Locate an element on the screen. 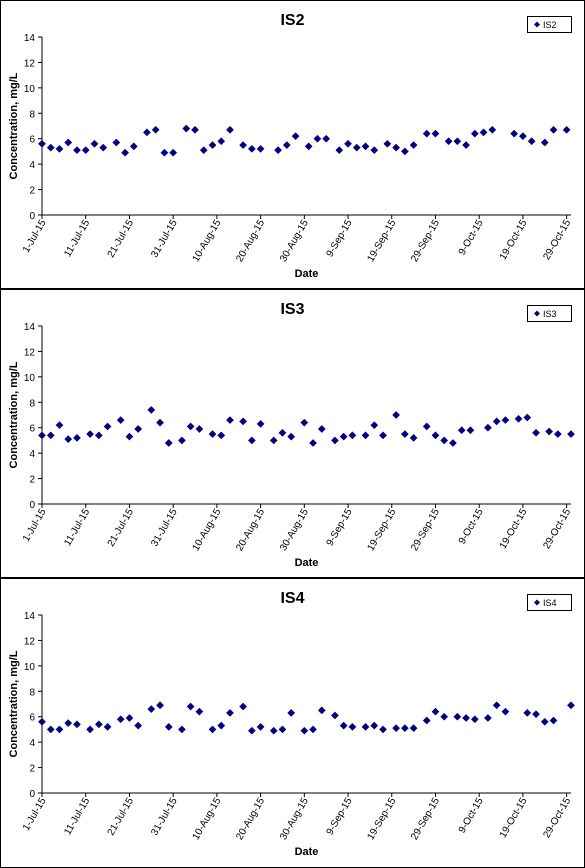 This screenshot has height=868, width=585. chart-title: IS3 is located at coordinates (292, 309).